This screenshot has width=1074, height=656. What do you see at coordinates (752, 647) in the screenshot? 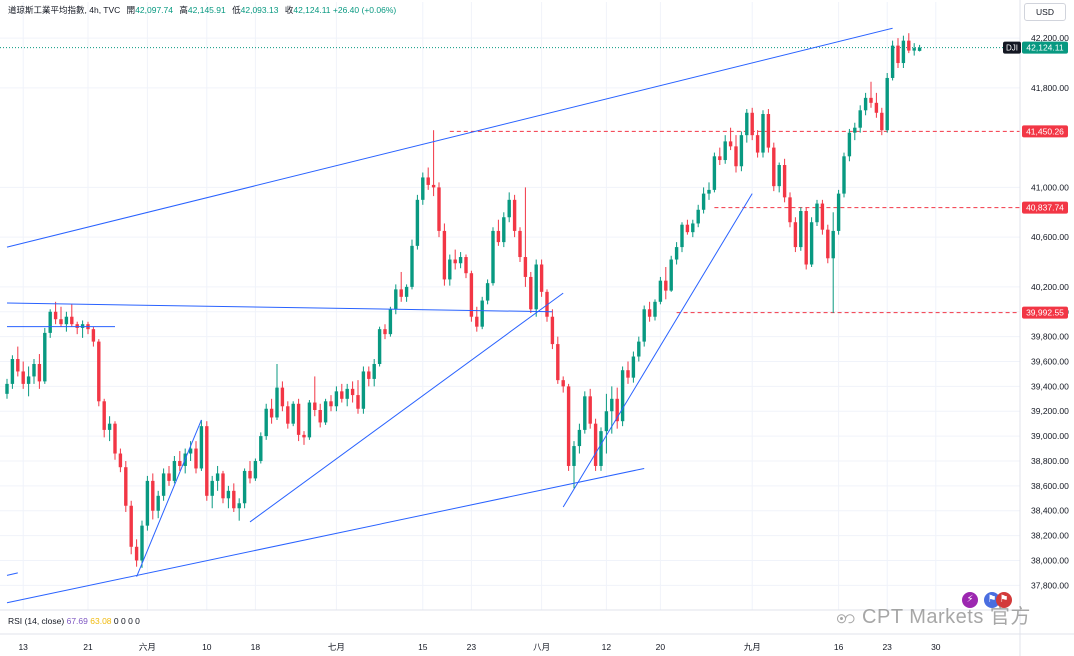
I see `time-tick-label: 九月` at bounding box center [752, 647].